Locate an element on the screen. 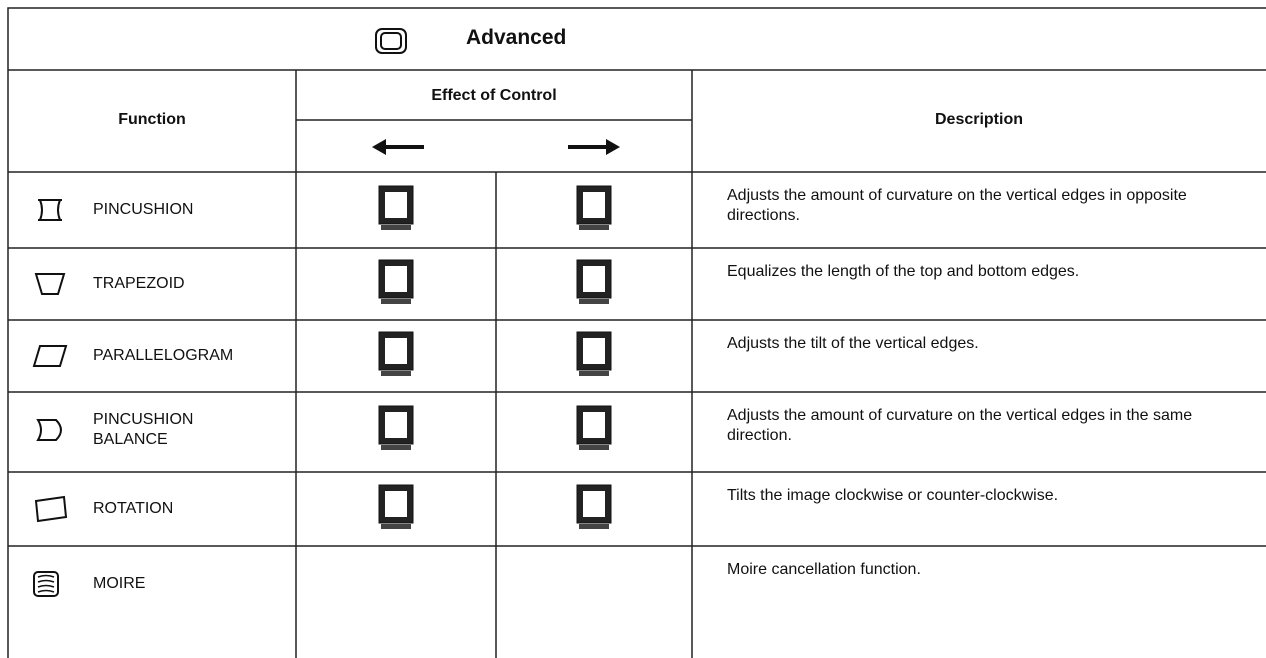  function-label: PINCUSHION BALANCE is located at coordinates (143, 429).